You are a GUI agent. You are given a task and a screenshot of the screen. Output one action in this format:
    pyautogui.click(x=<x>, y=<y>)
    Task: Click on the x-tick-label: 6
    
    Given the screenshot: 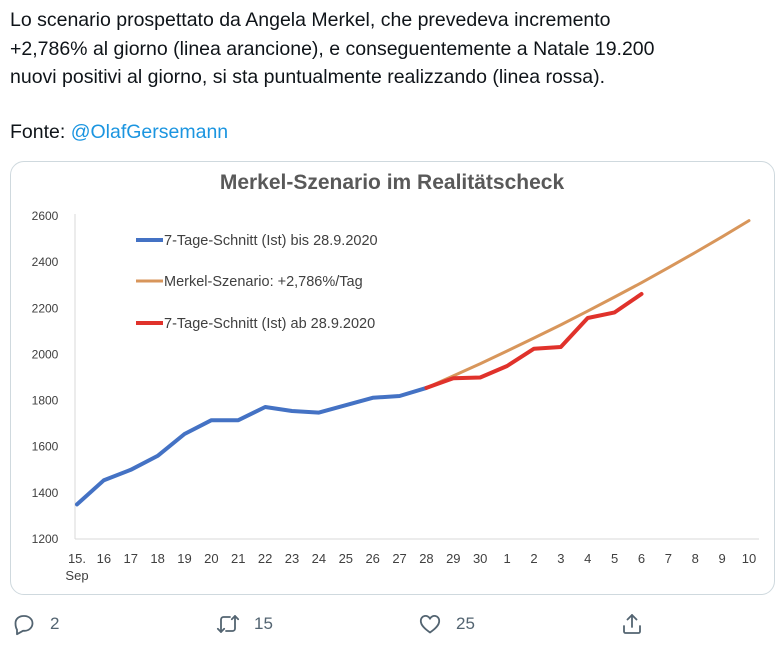 What is the action you would take?
    pyautogui.click(x=641, y=558)
    